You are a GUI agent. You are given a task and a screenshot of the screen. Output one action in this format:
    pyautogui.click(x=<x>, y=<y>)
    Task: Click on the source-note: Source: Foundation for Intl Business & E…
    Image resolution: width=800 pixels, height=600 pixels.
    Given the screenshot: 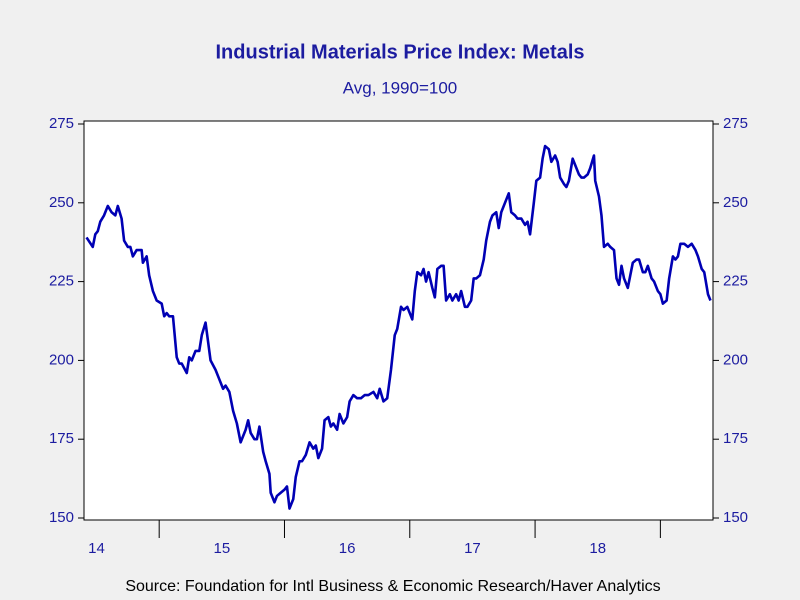 What is the action you would take?
    pyautogui.click(x=392, y=586)
    